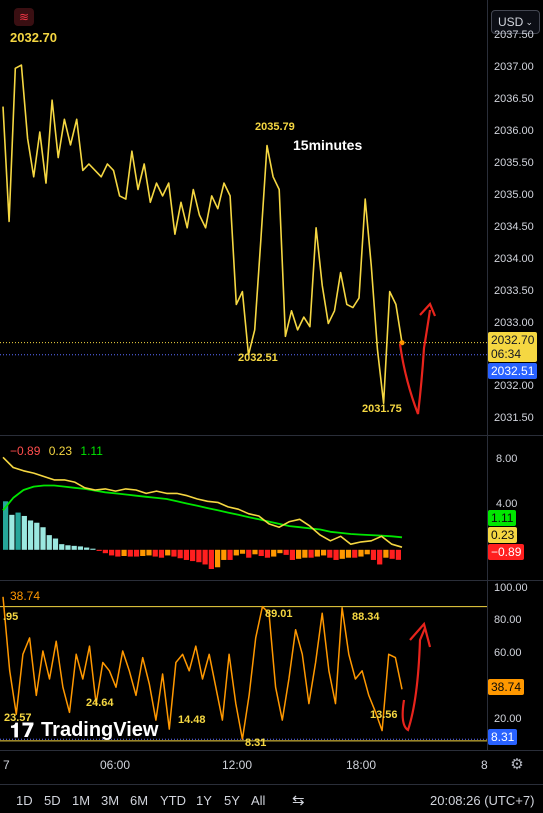 This screenshot has width=543, height=813. I want to click on tradingview-watermark: 𝟏𝟳 TradingView, so click(84, 730).